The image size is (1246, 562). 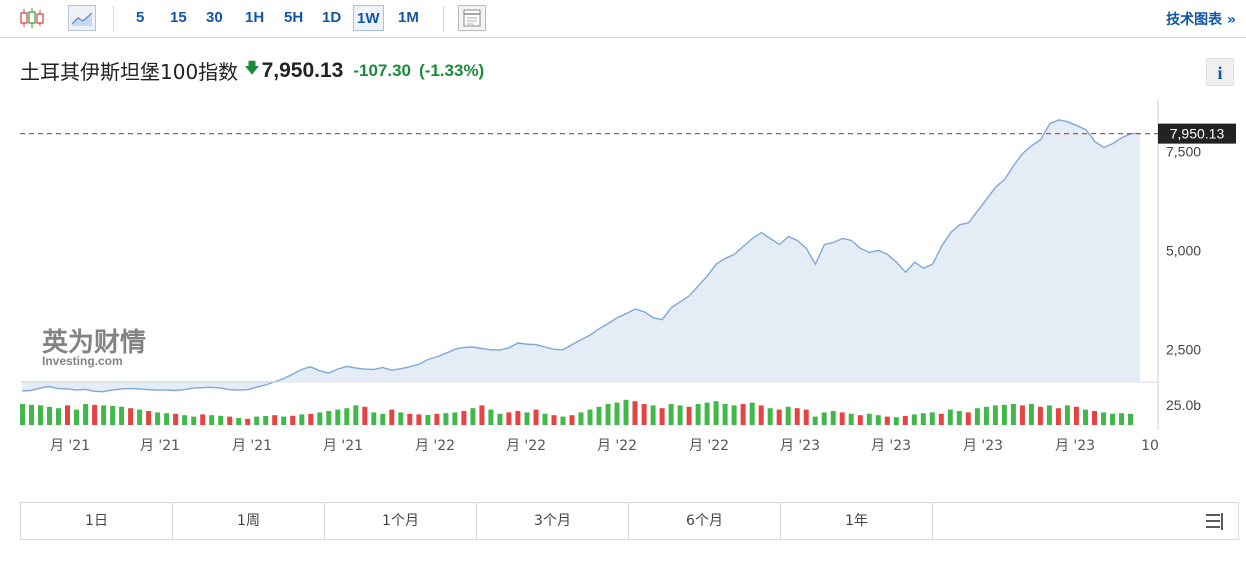 What do you see at coordinates (140, 17) in the screenshot?
I see `interval-5: 5` at bounding box center [140, 17].